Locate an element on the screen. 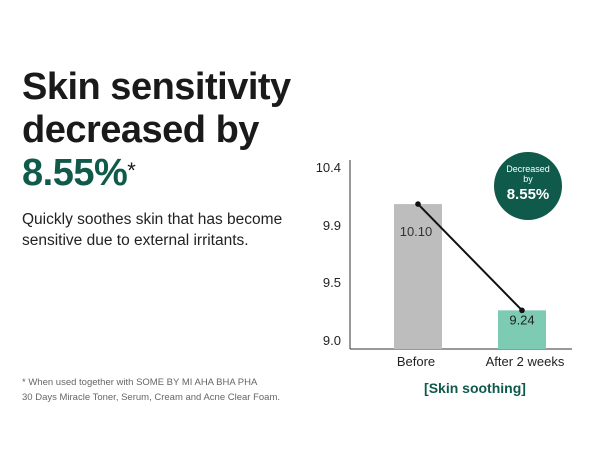  y-tick-label: 9.9 is located at coordinates (332, 225).